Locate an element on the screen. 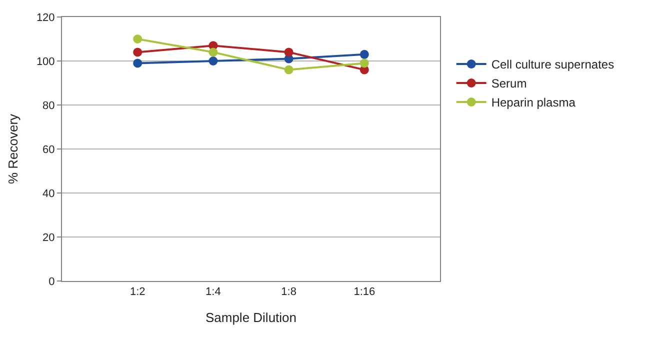 The image size is (650, 341). y-axis-title: % Recovery is located at coordinates (12, 148).